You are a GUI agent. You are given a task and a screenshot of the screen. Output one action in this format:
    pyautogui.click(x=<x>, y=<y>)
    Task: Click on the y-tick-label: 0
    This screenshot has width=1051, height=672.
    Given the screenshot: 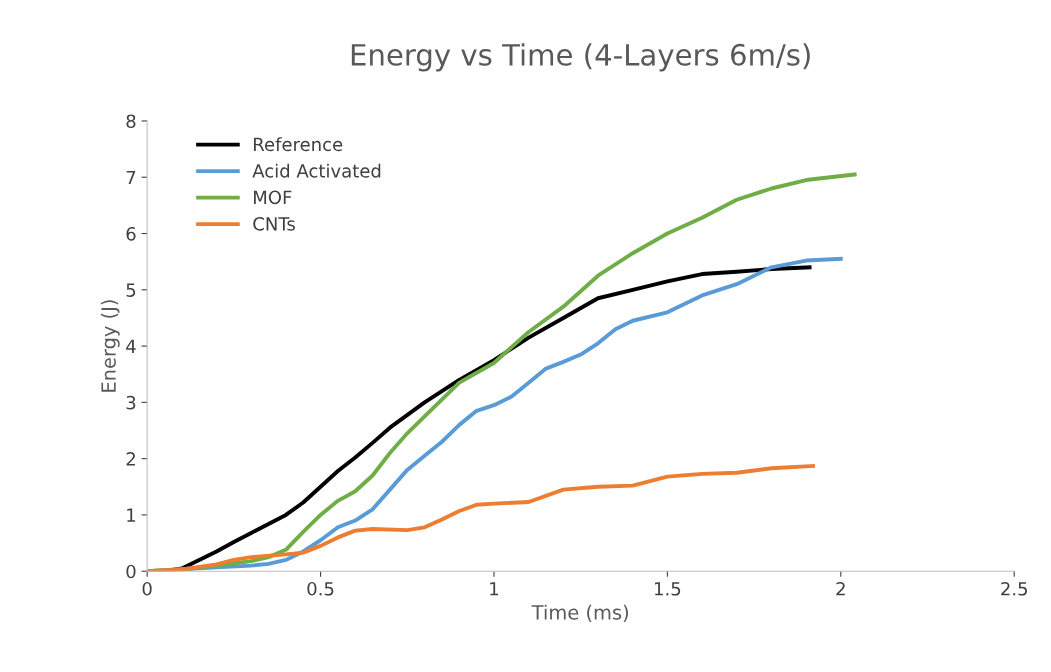 What is the action you would take?
    pyautogui.click(x=131, y=571)
    